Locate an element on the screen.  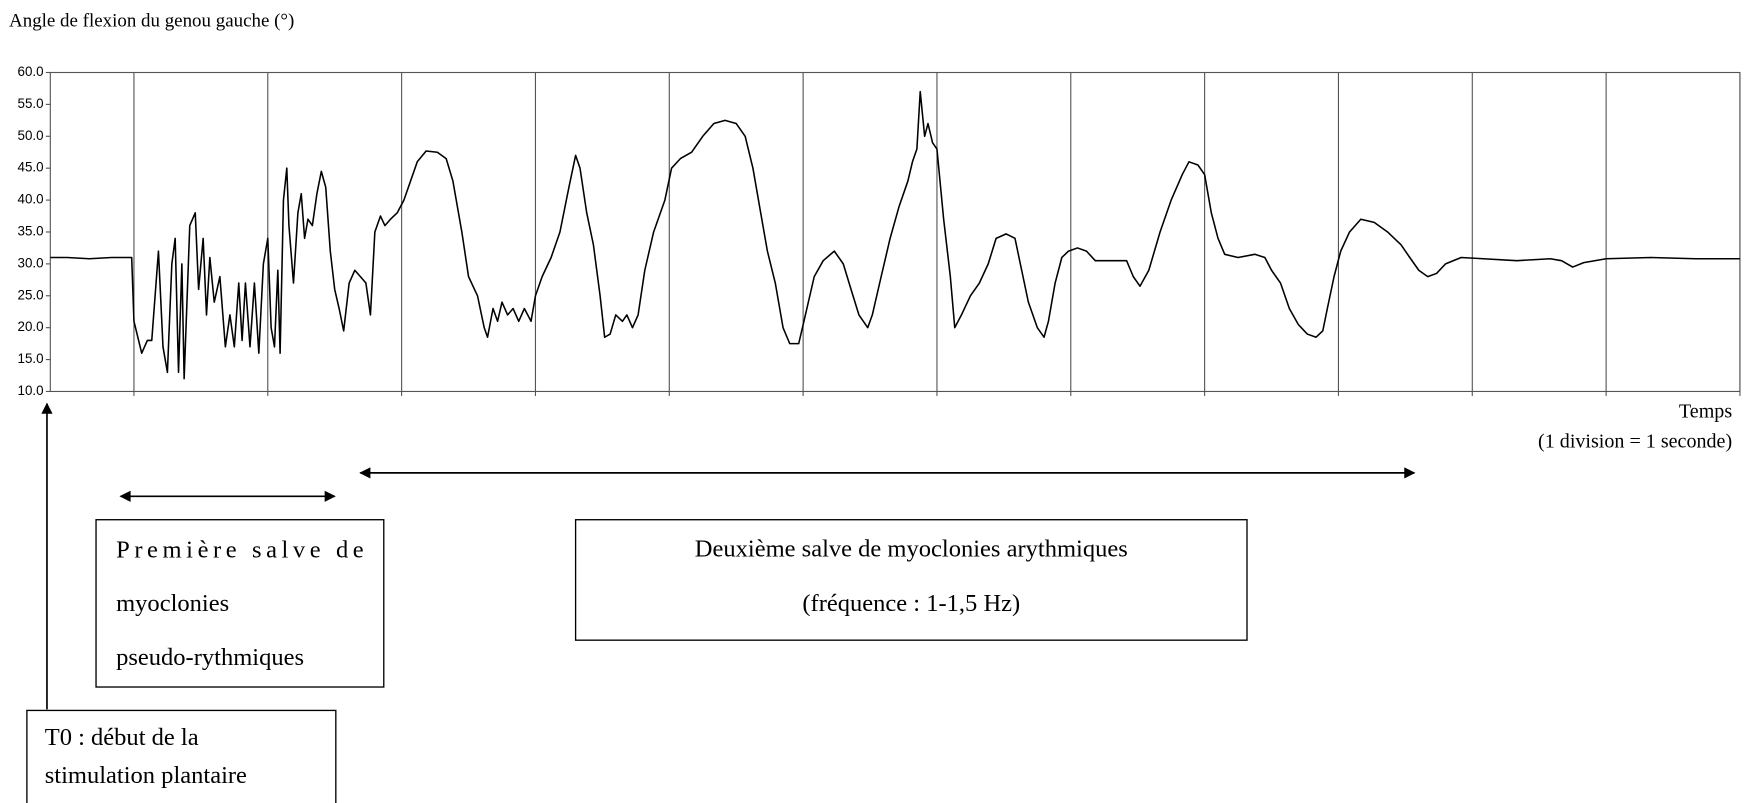
y-tick-label: 50.0 is located at coordinates (31, 135).